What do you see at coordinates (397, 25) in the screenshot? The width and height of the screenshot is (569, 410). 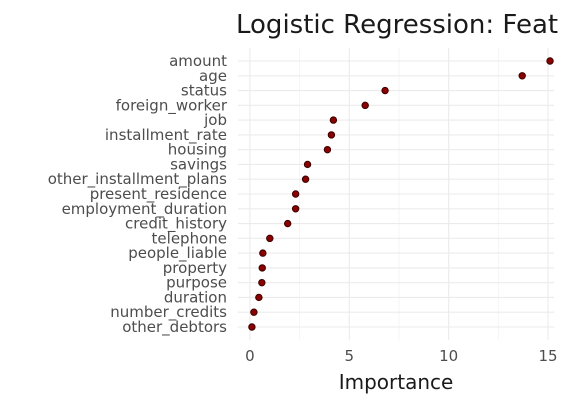 I see `chart-title: Logistic Regression: Feat` at bounding box center [397, 25].